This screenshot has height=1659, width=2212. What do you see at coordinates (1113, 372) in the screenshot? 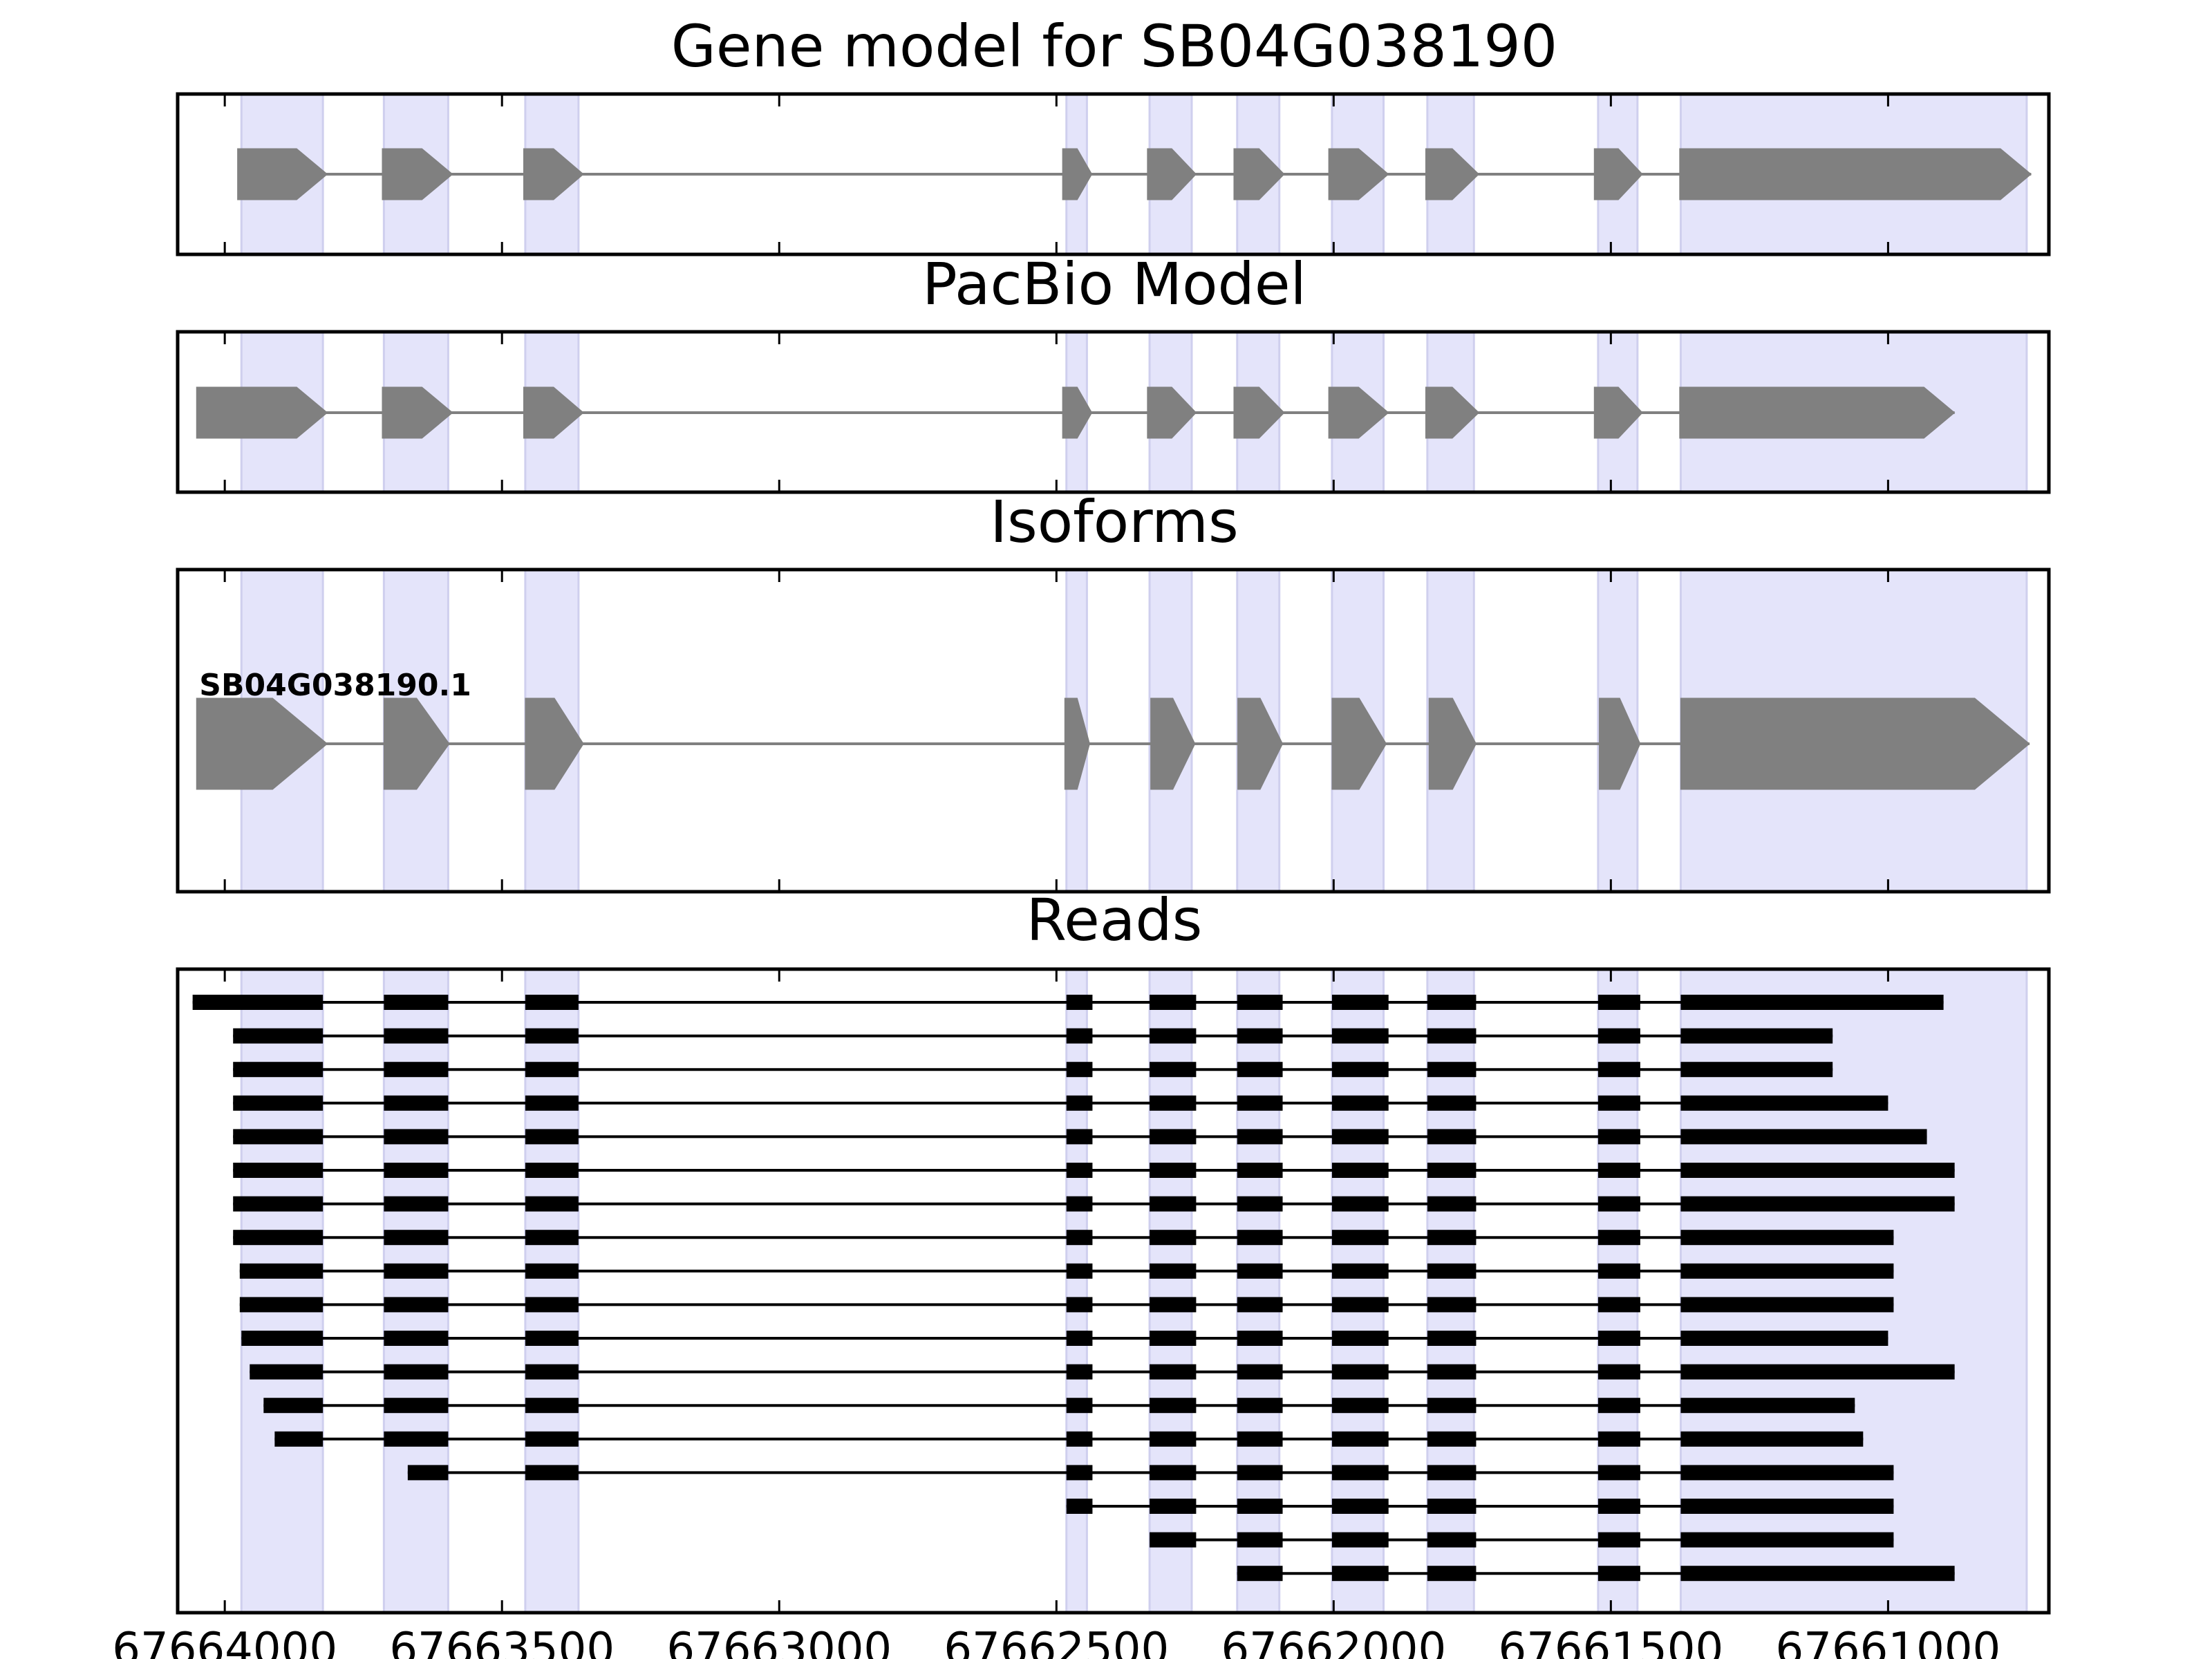
I see `pacbio-model-panel: PacBio Model` at bounding box center [1113, 372].